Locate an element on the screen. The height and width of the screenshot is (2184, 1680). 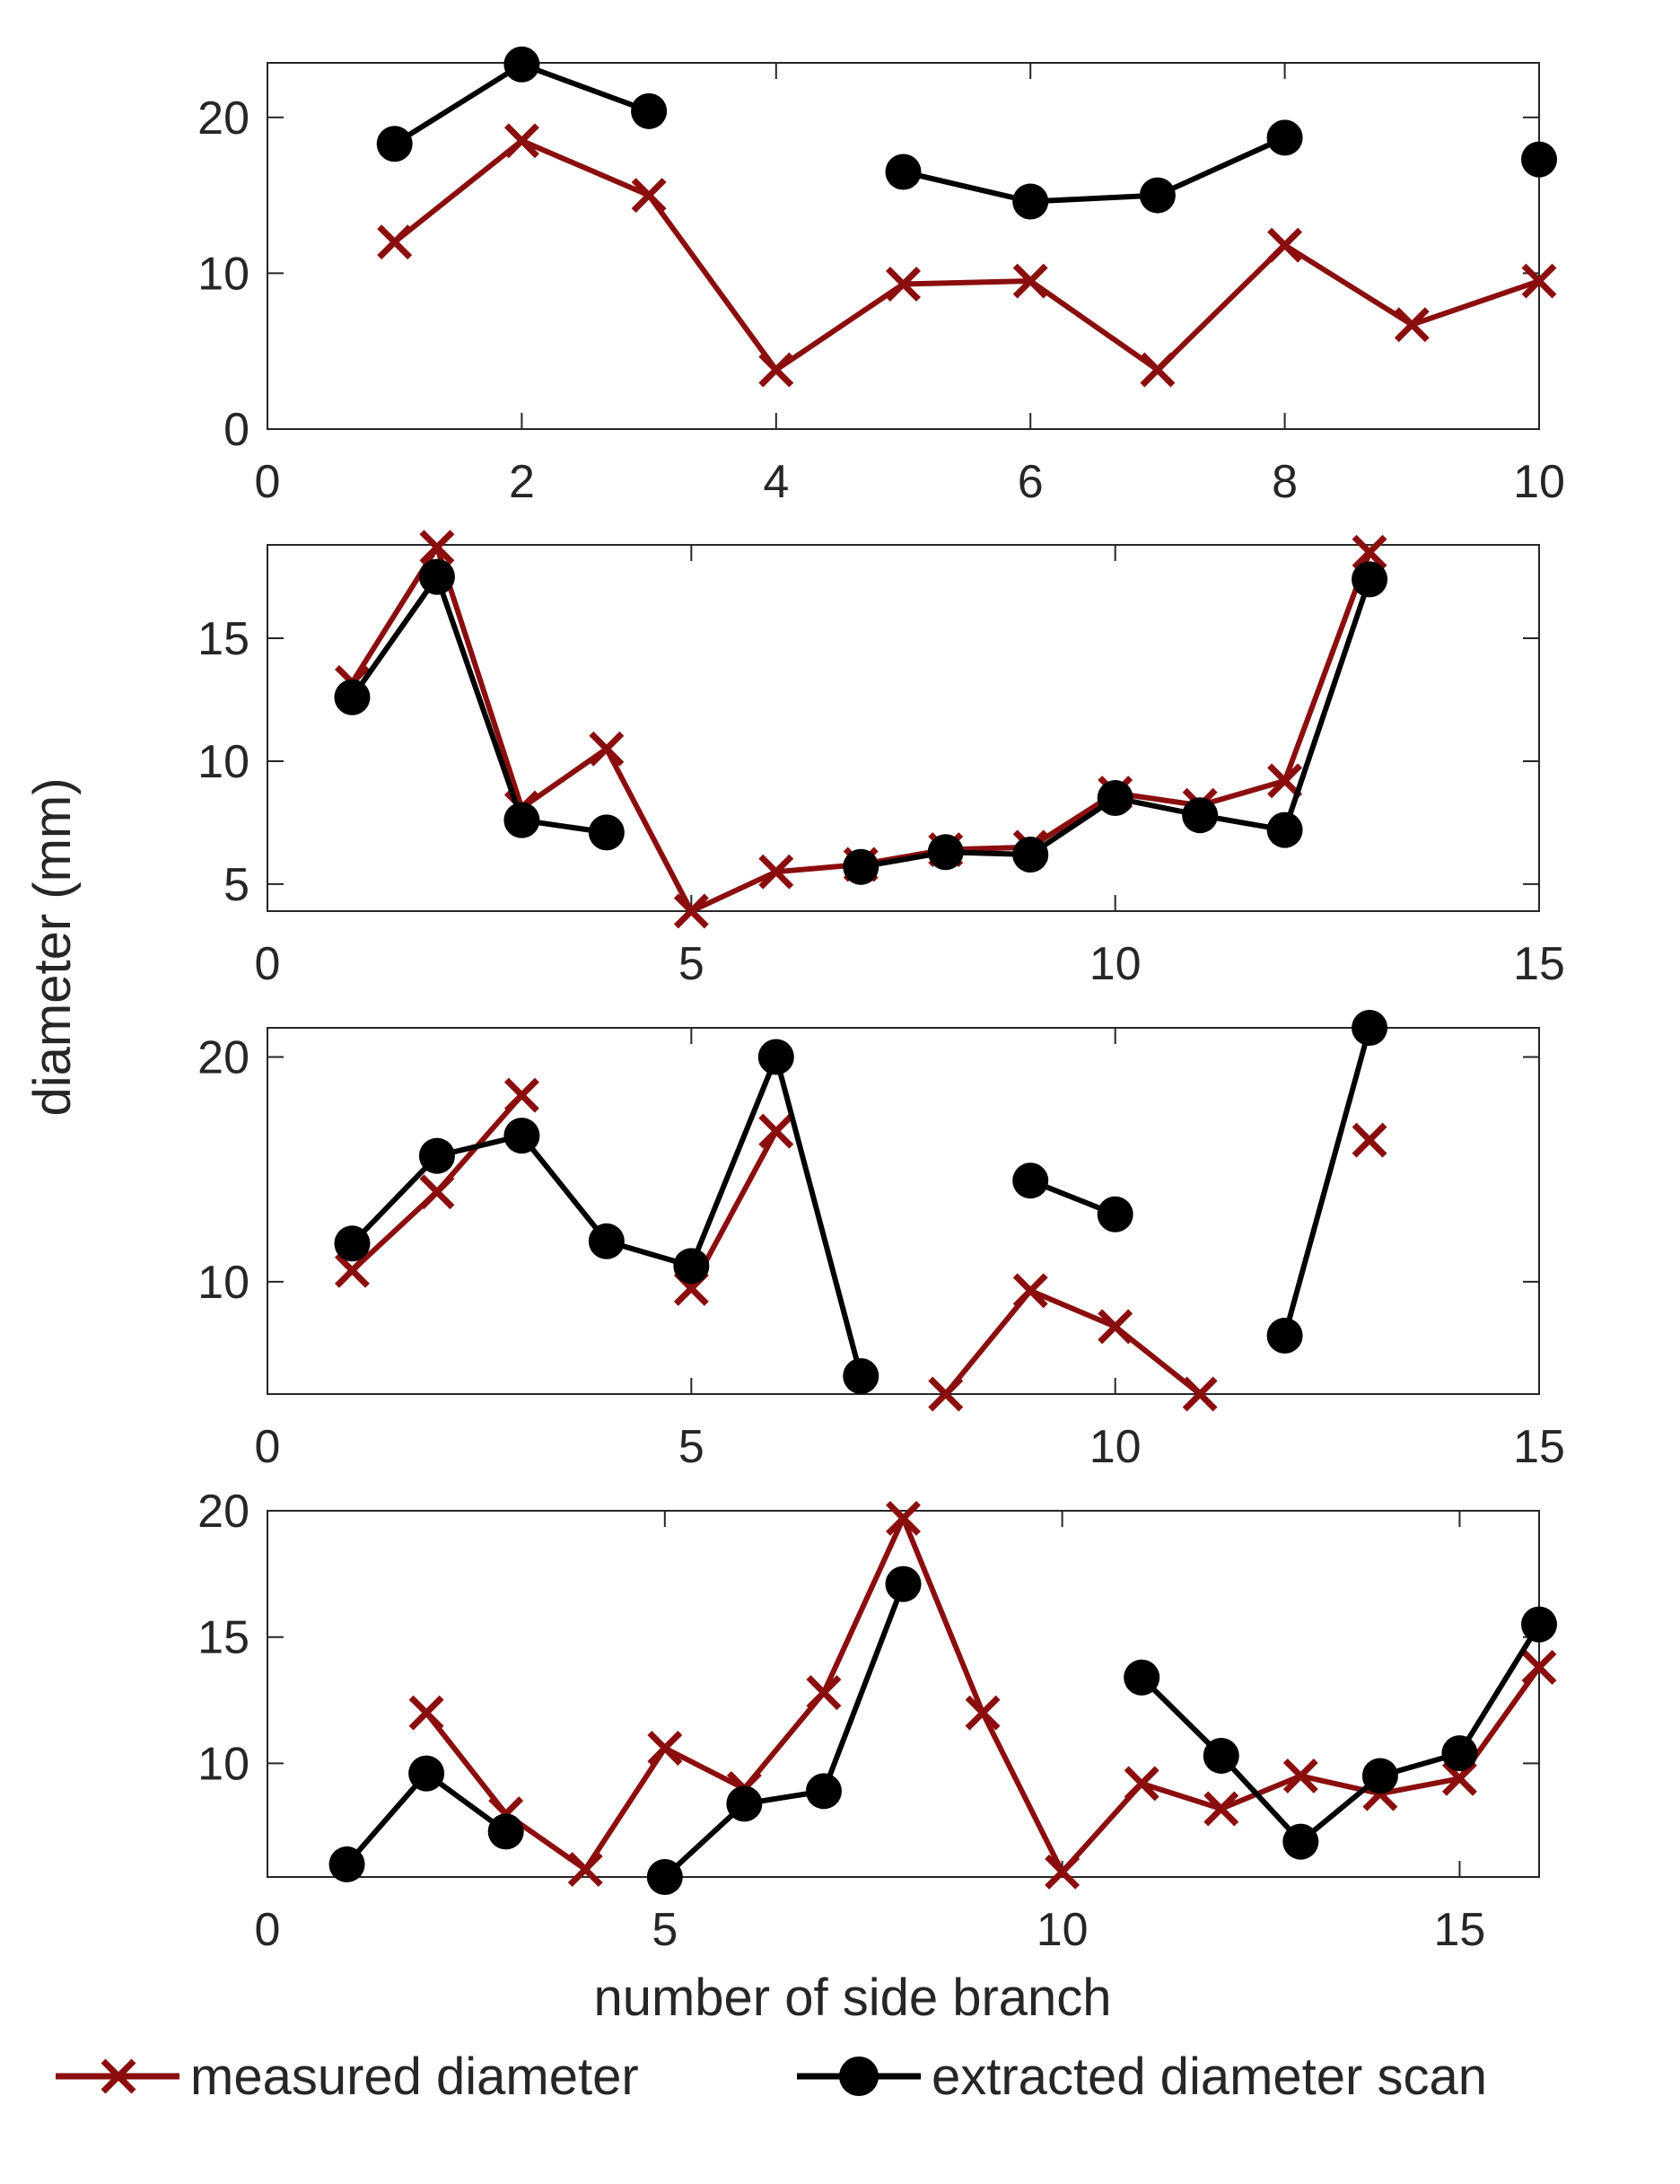
x-tick-label: 4 is located at coordinates (776, 482).